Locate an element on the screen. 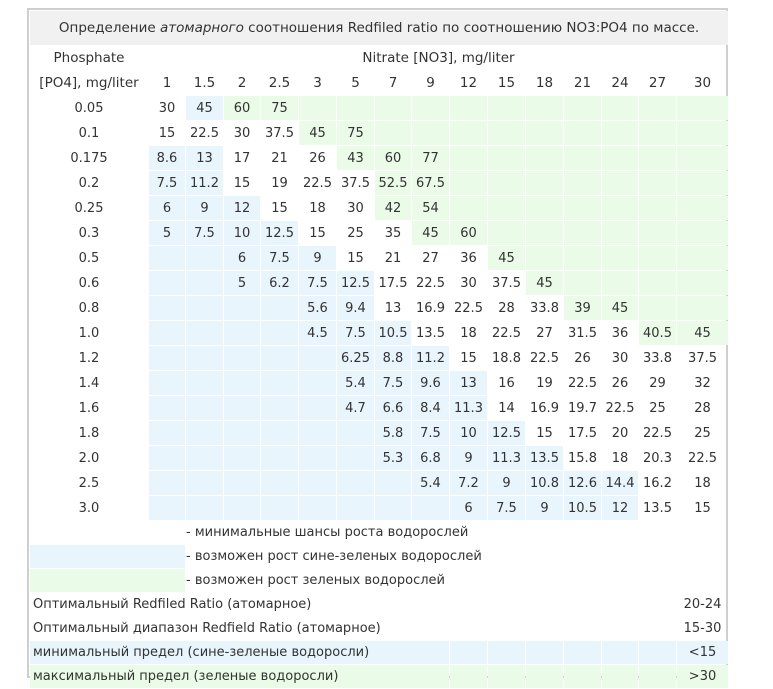 This screenshot has width=773, height=689. table-row: 1.4 5.4 7.5 9.6 13 16 19 22.5 26 29 32 is located at coordinates (379, 383).